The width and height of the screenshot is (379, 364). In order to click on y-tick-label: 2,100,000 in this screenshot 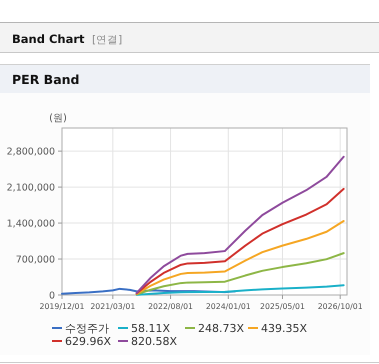, I will do `click(30, 188)`.